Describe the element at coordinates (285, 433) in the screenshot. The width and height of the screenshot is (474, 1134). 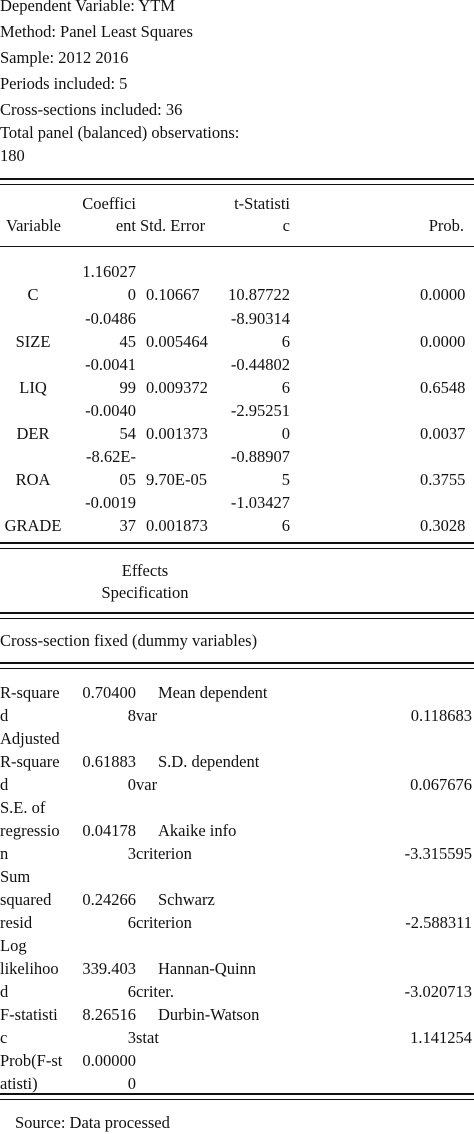
I see `cell-tstat-l2: 0` at that location.